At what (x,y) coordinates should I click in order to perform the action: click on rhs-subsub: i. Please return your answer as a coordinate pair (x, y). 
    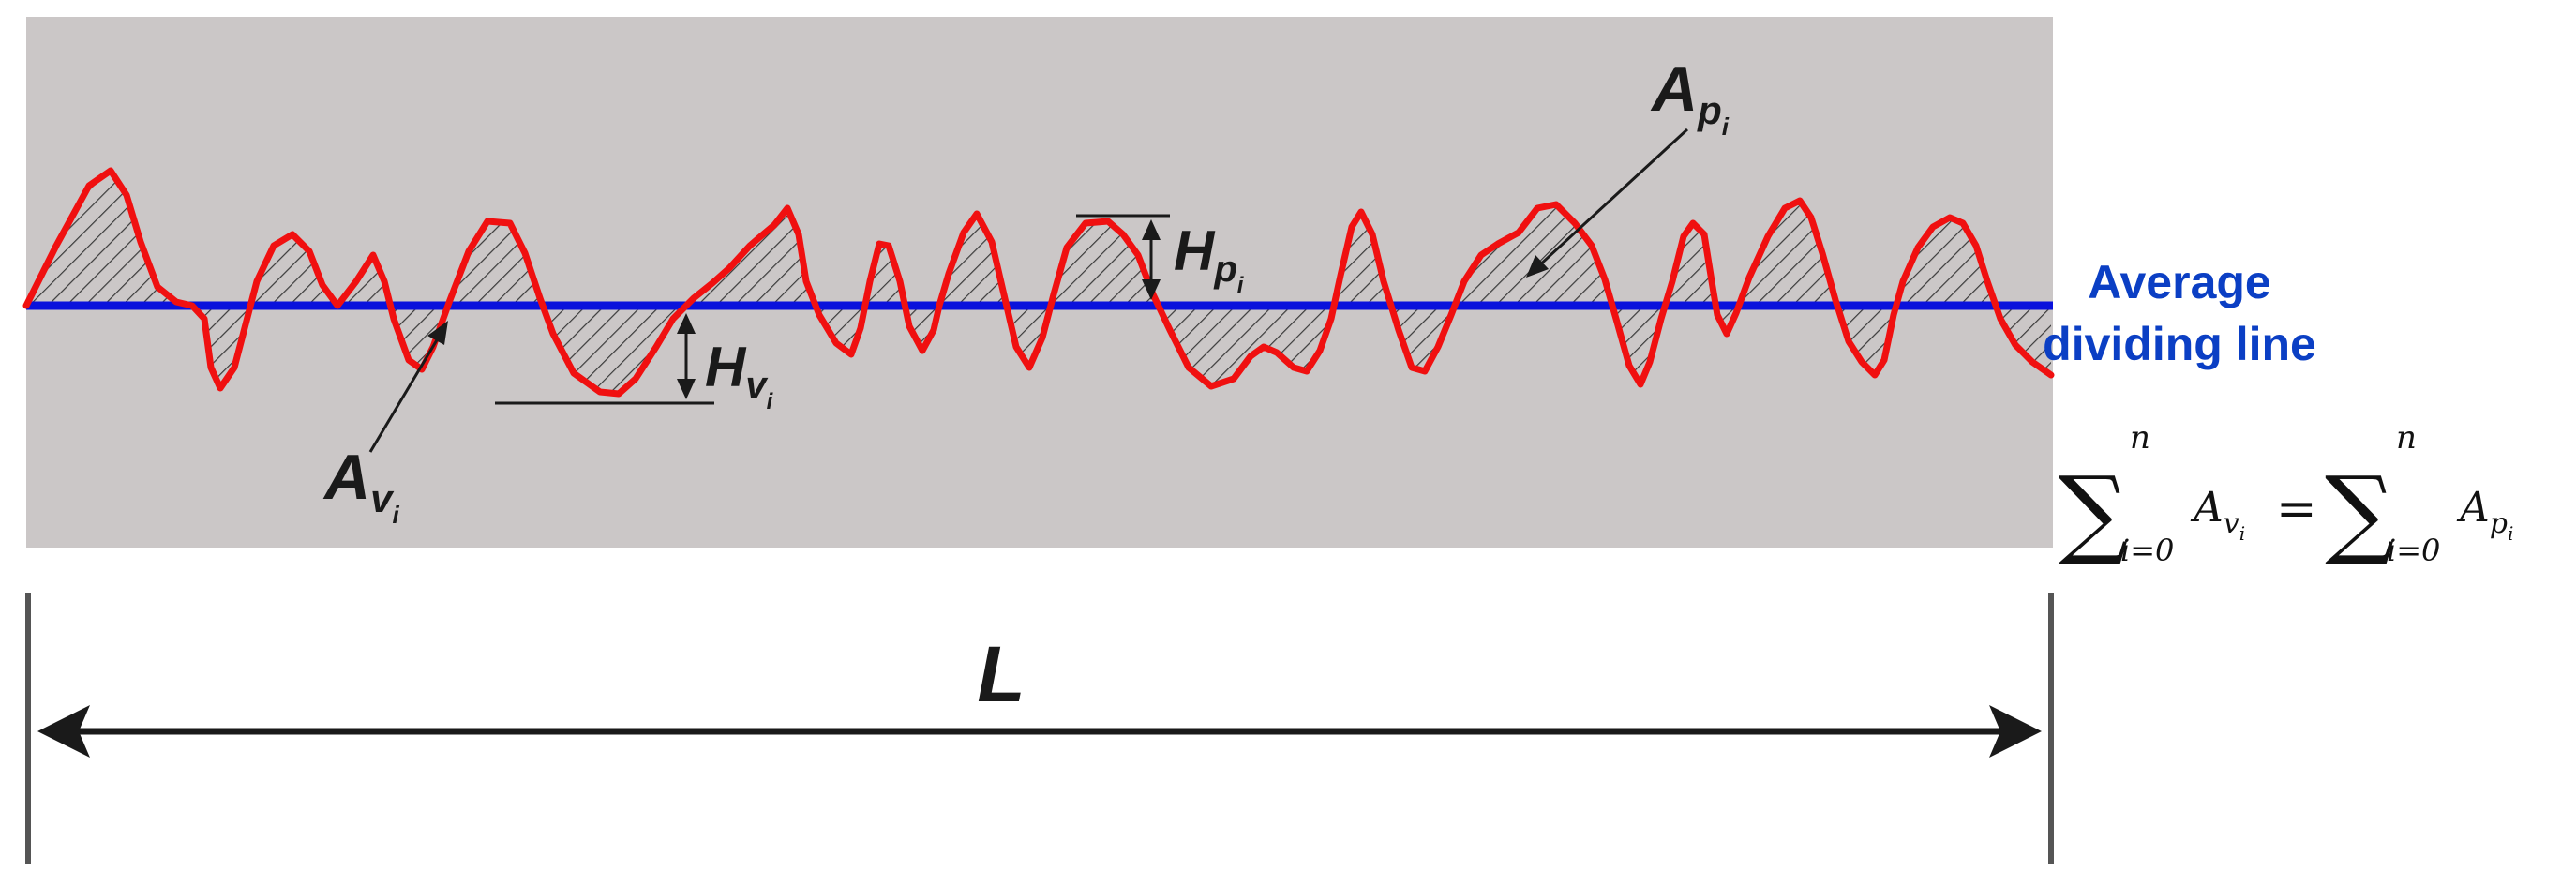
    Looking at the image, I should click on (2511, 533).